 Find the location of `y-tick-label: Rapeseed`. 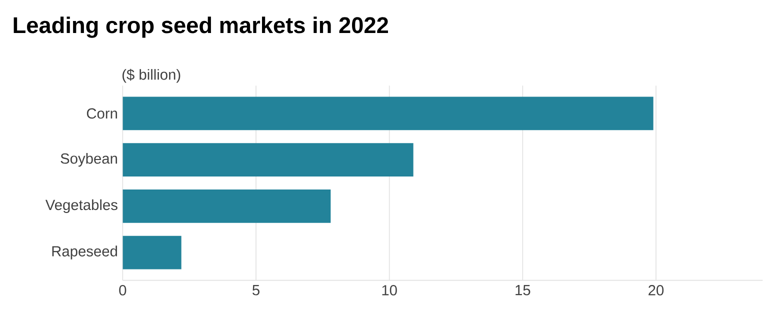

y-tick-label: Rapeseed is located at coordinates (85, 253).